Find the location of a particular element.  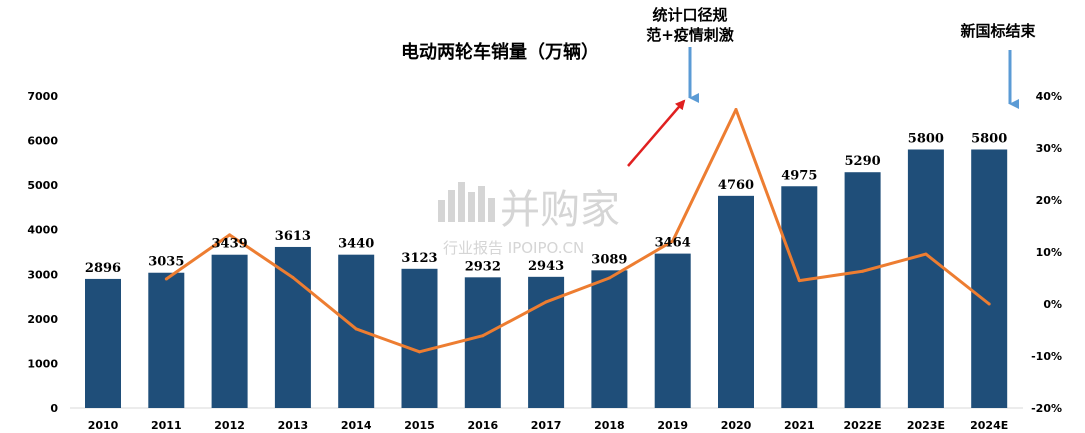

y-tick-label: 5000 is located at coordinates (42, 185).